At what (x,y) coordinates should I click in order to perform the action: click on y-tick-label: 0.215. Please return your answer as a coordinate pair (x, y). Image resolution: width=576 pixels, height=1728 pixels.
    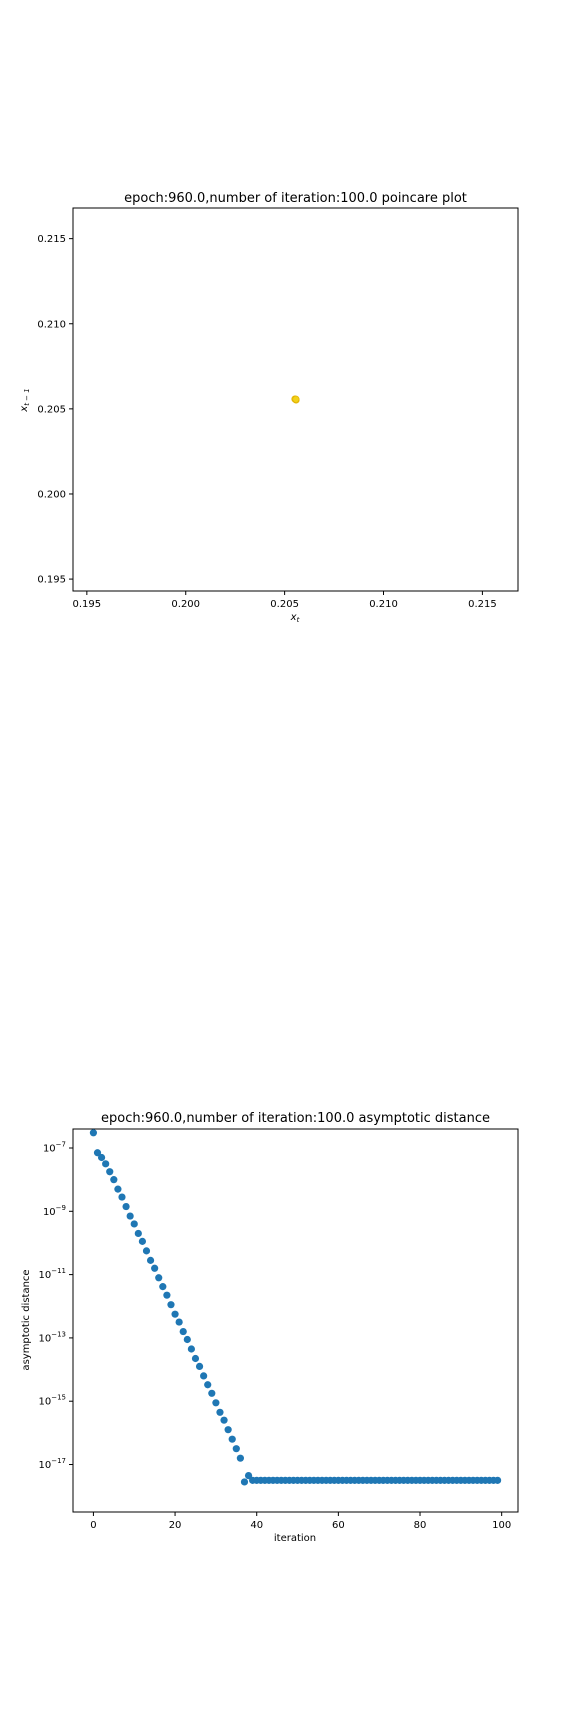
    Looking at the image, I should click on (51, 239).